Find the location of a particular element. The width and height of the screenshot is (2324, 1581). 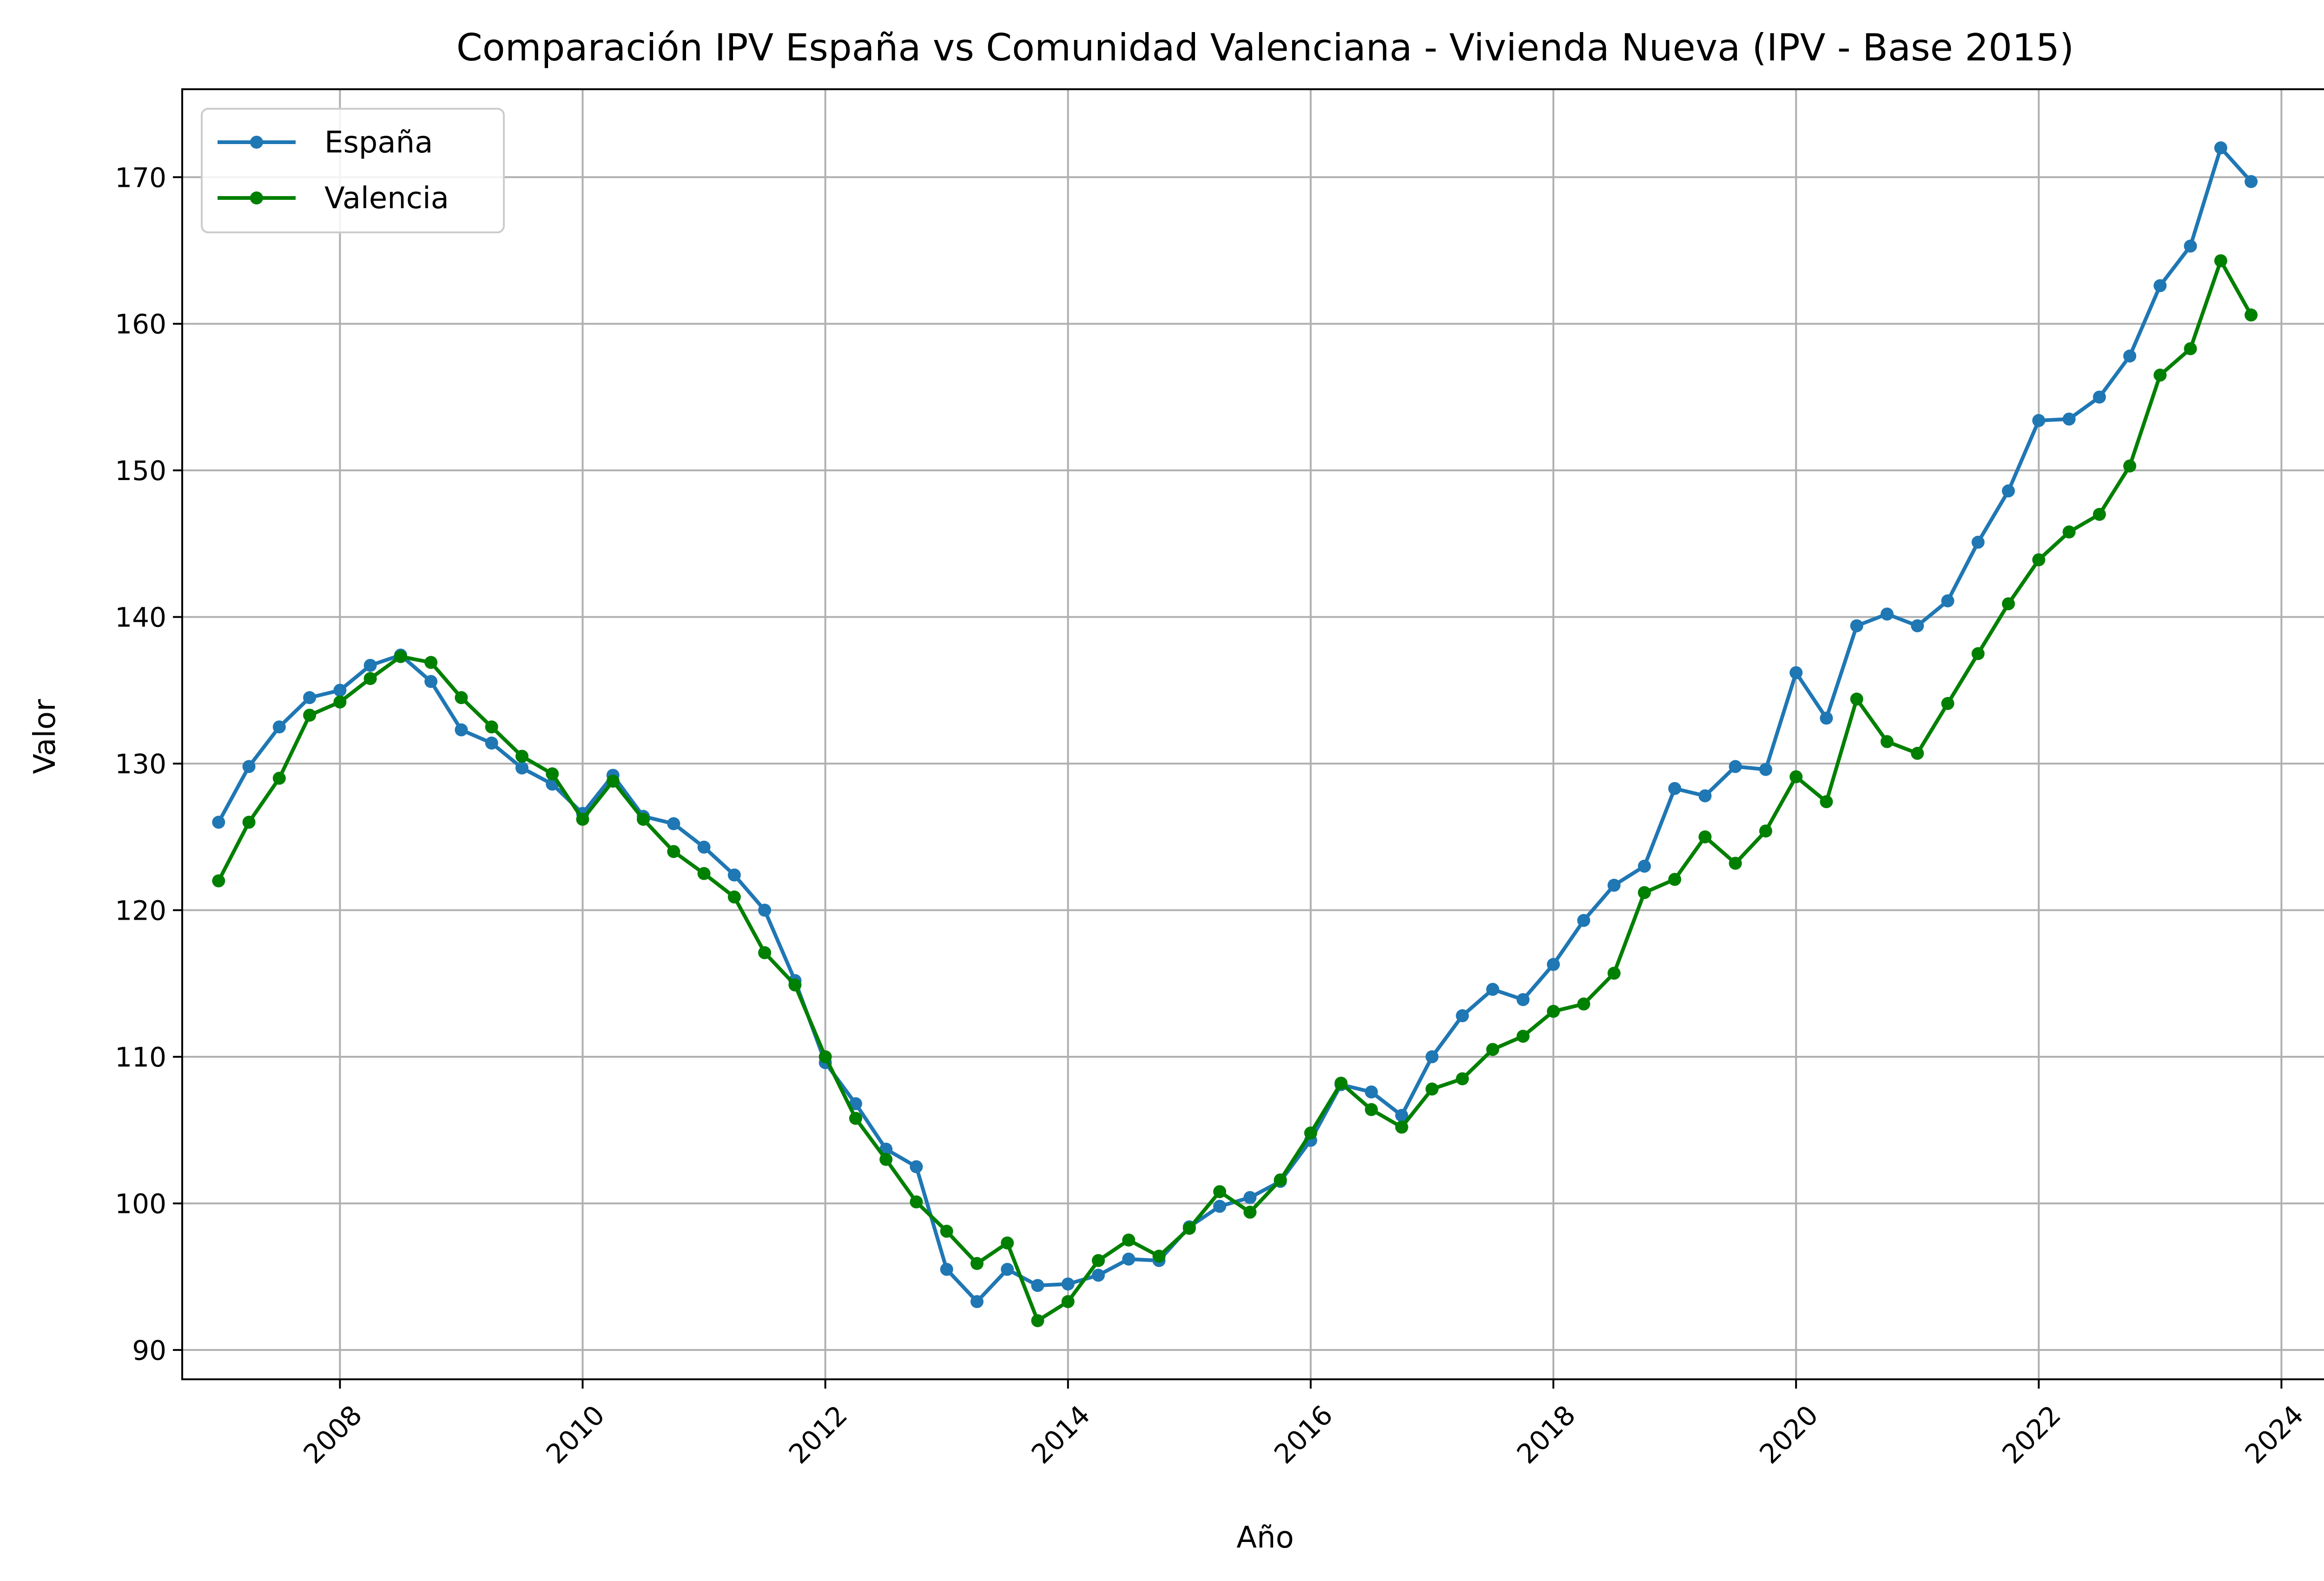

legend-box is located at coordinates (353, 170).